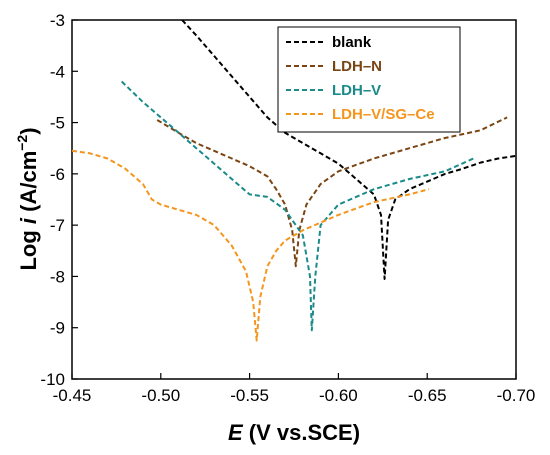  What do you see at coordinates (301, 432) in the screenshot?
I see `x-axis-rest: (V vs.SCE)` at bounding box center [301, 432].